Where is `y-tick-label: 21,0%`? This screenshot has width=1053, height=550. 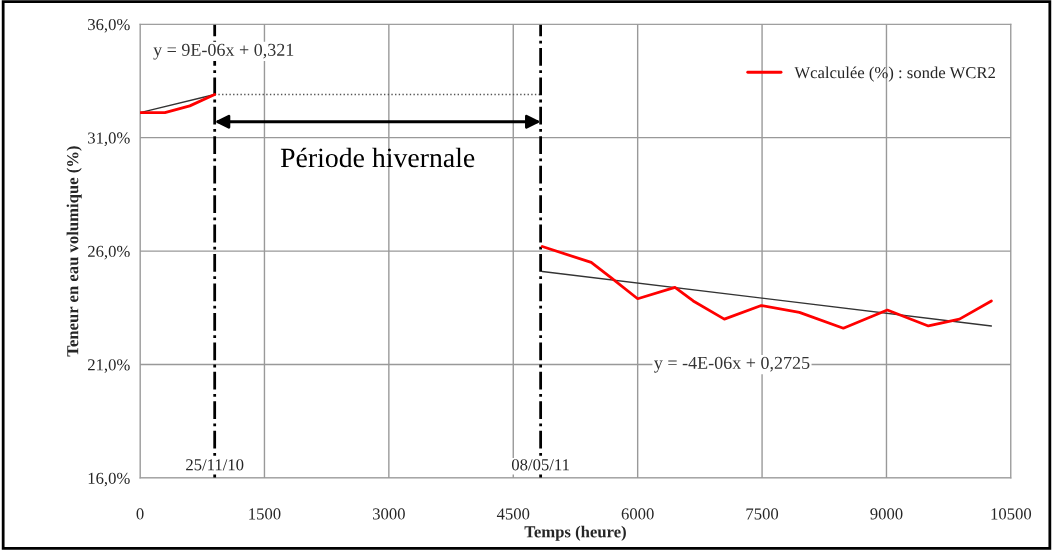
y-tick-label: 21,0% is located at coordinates (109, 366).